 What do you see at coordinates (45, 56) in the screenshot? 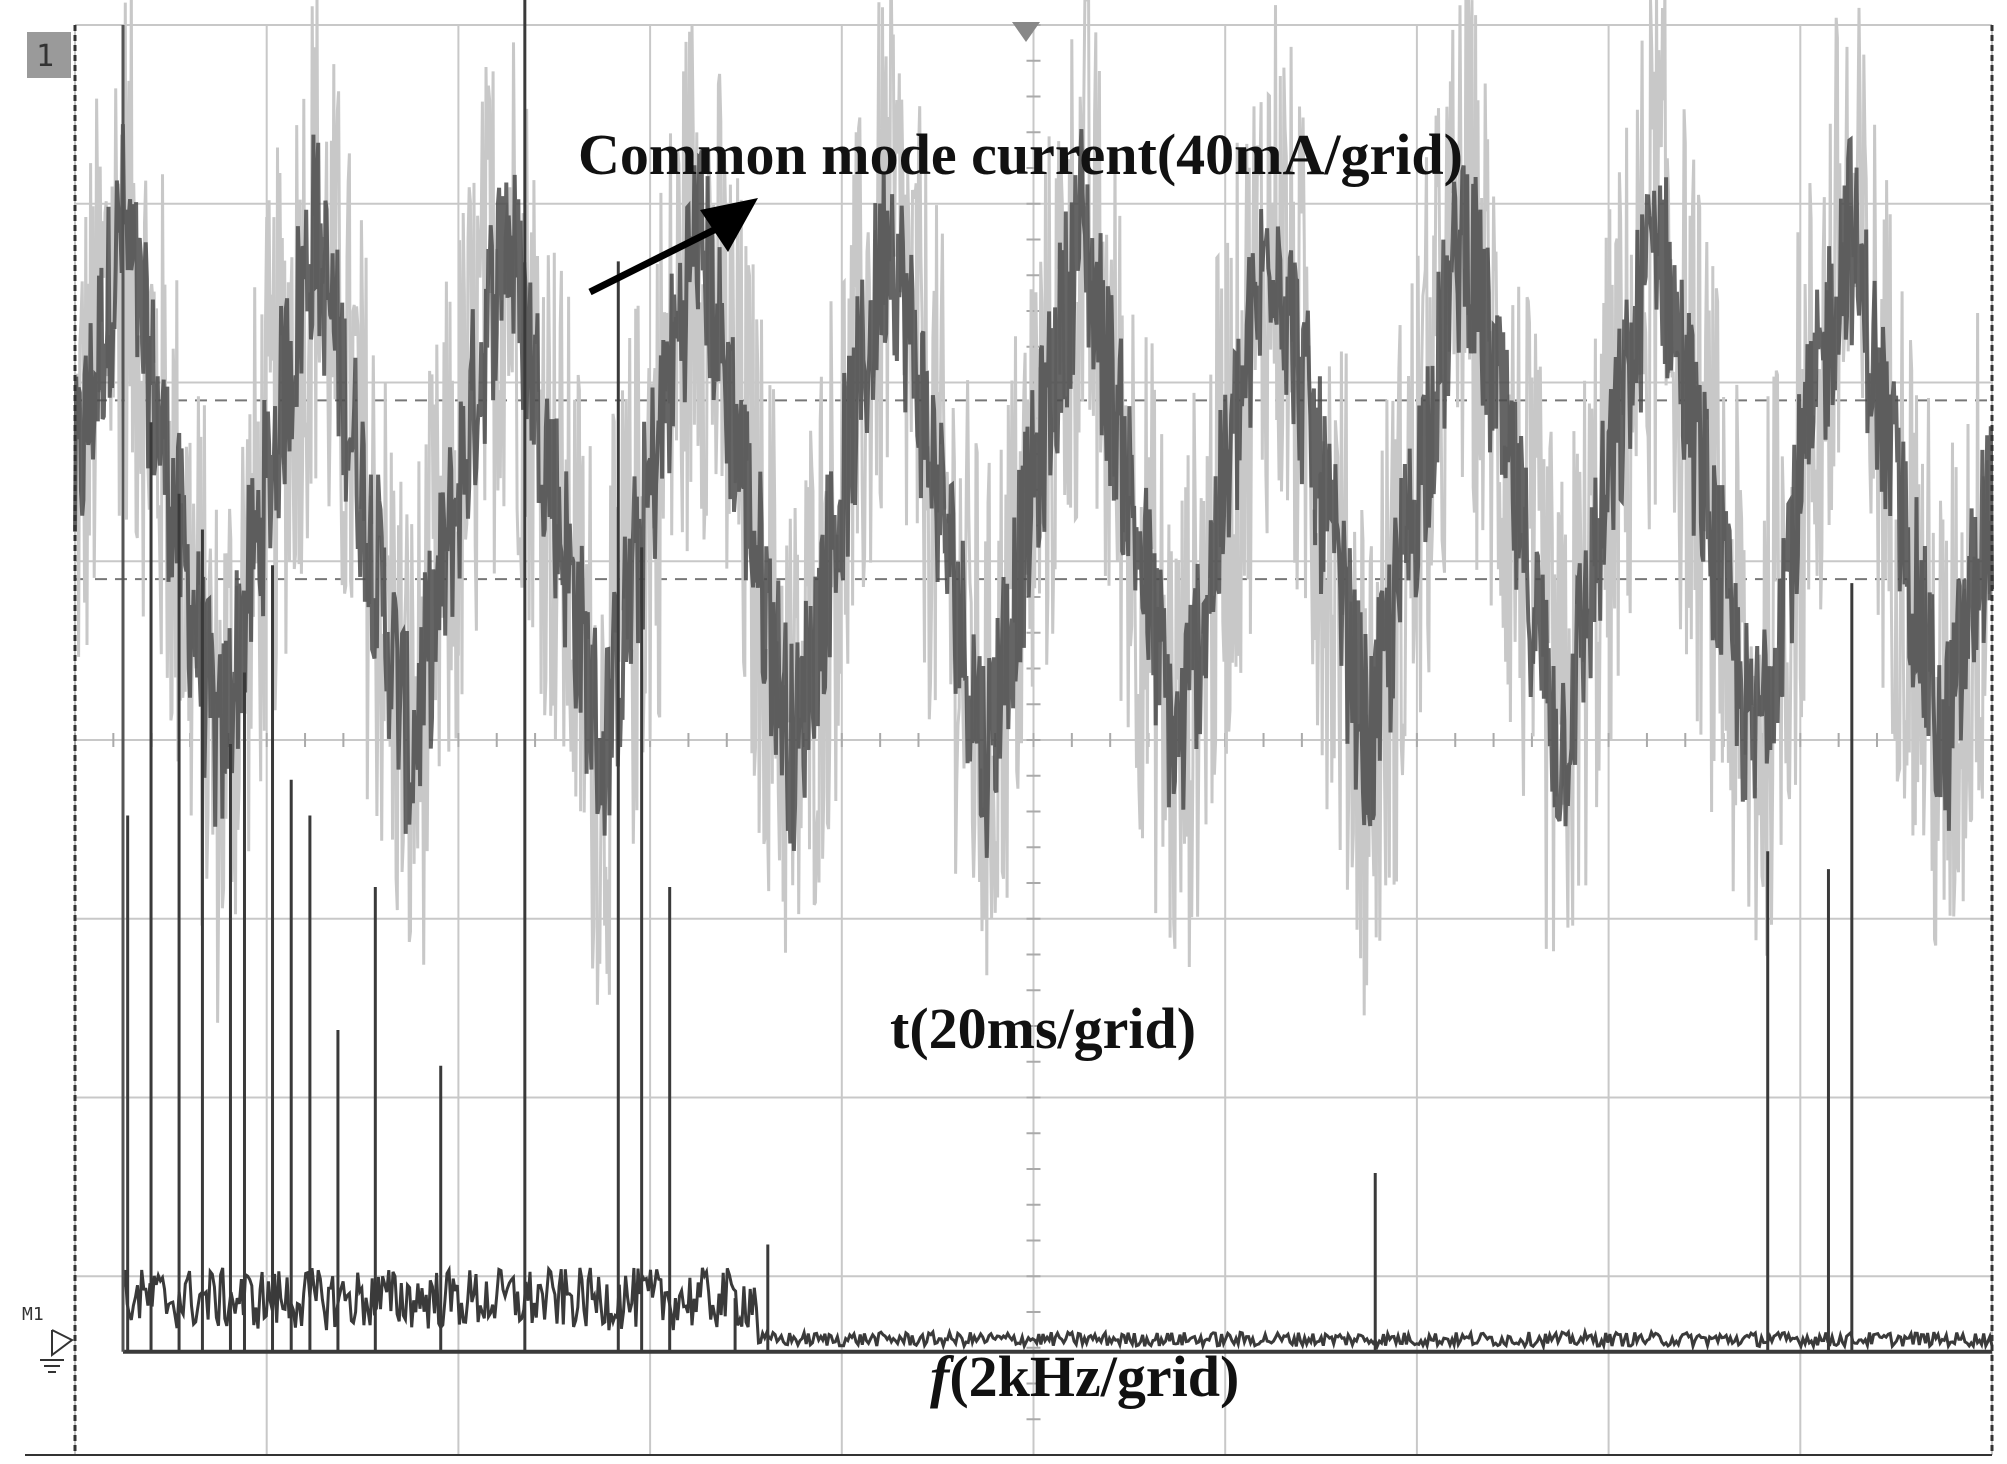
I see `channel-1-label: 1` at bounding box center [45, 56].